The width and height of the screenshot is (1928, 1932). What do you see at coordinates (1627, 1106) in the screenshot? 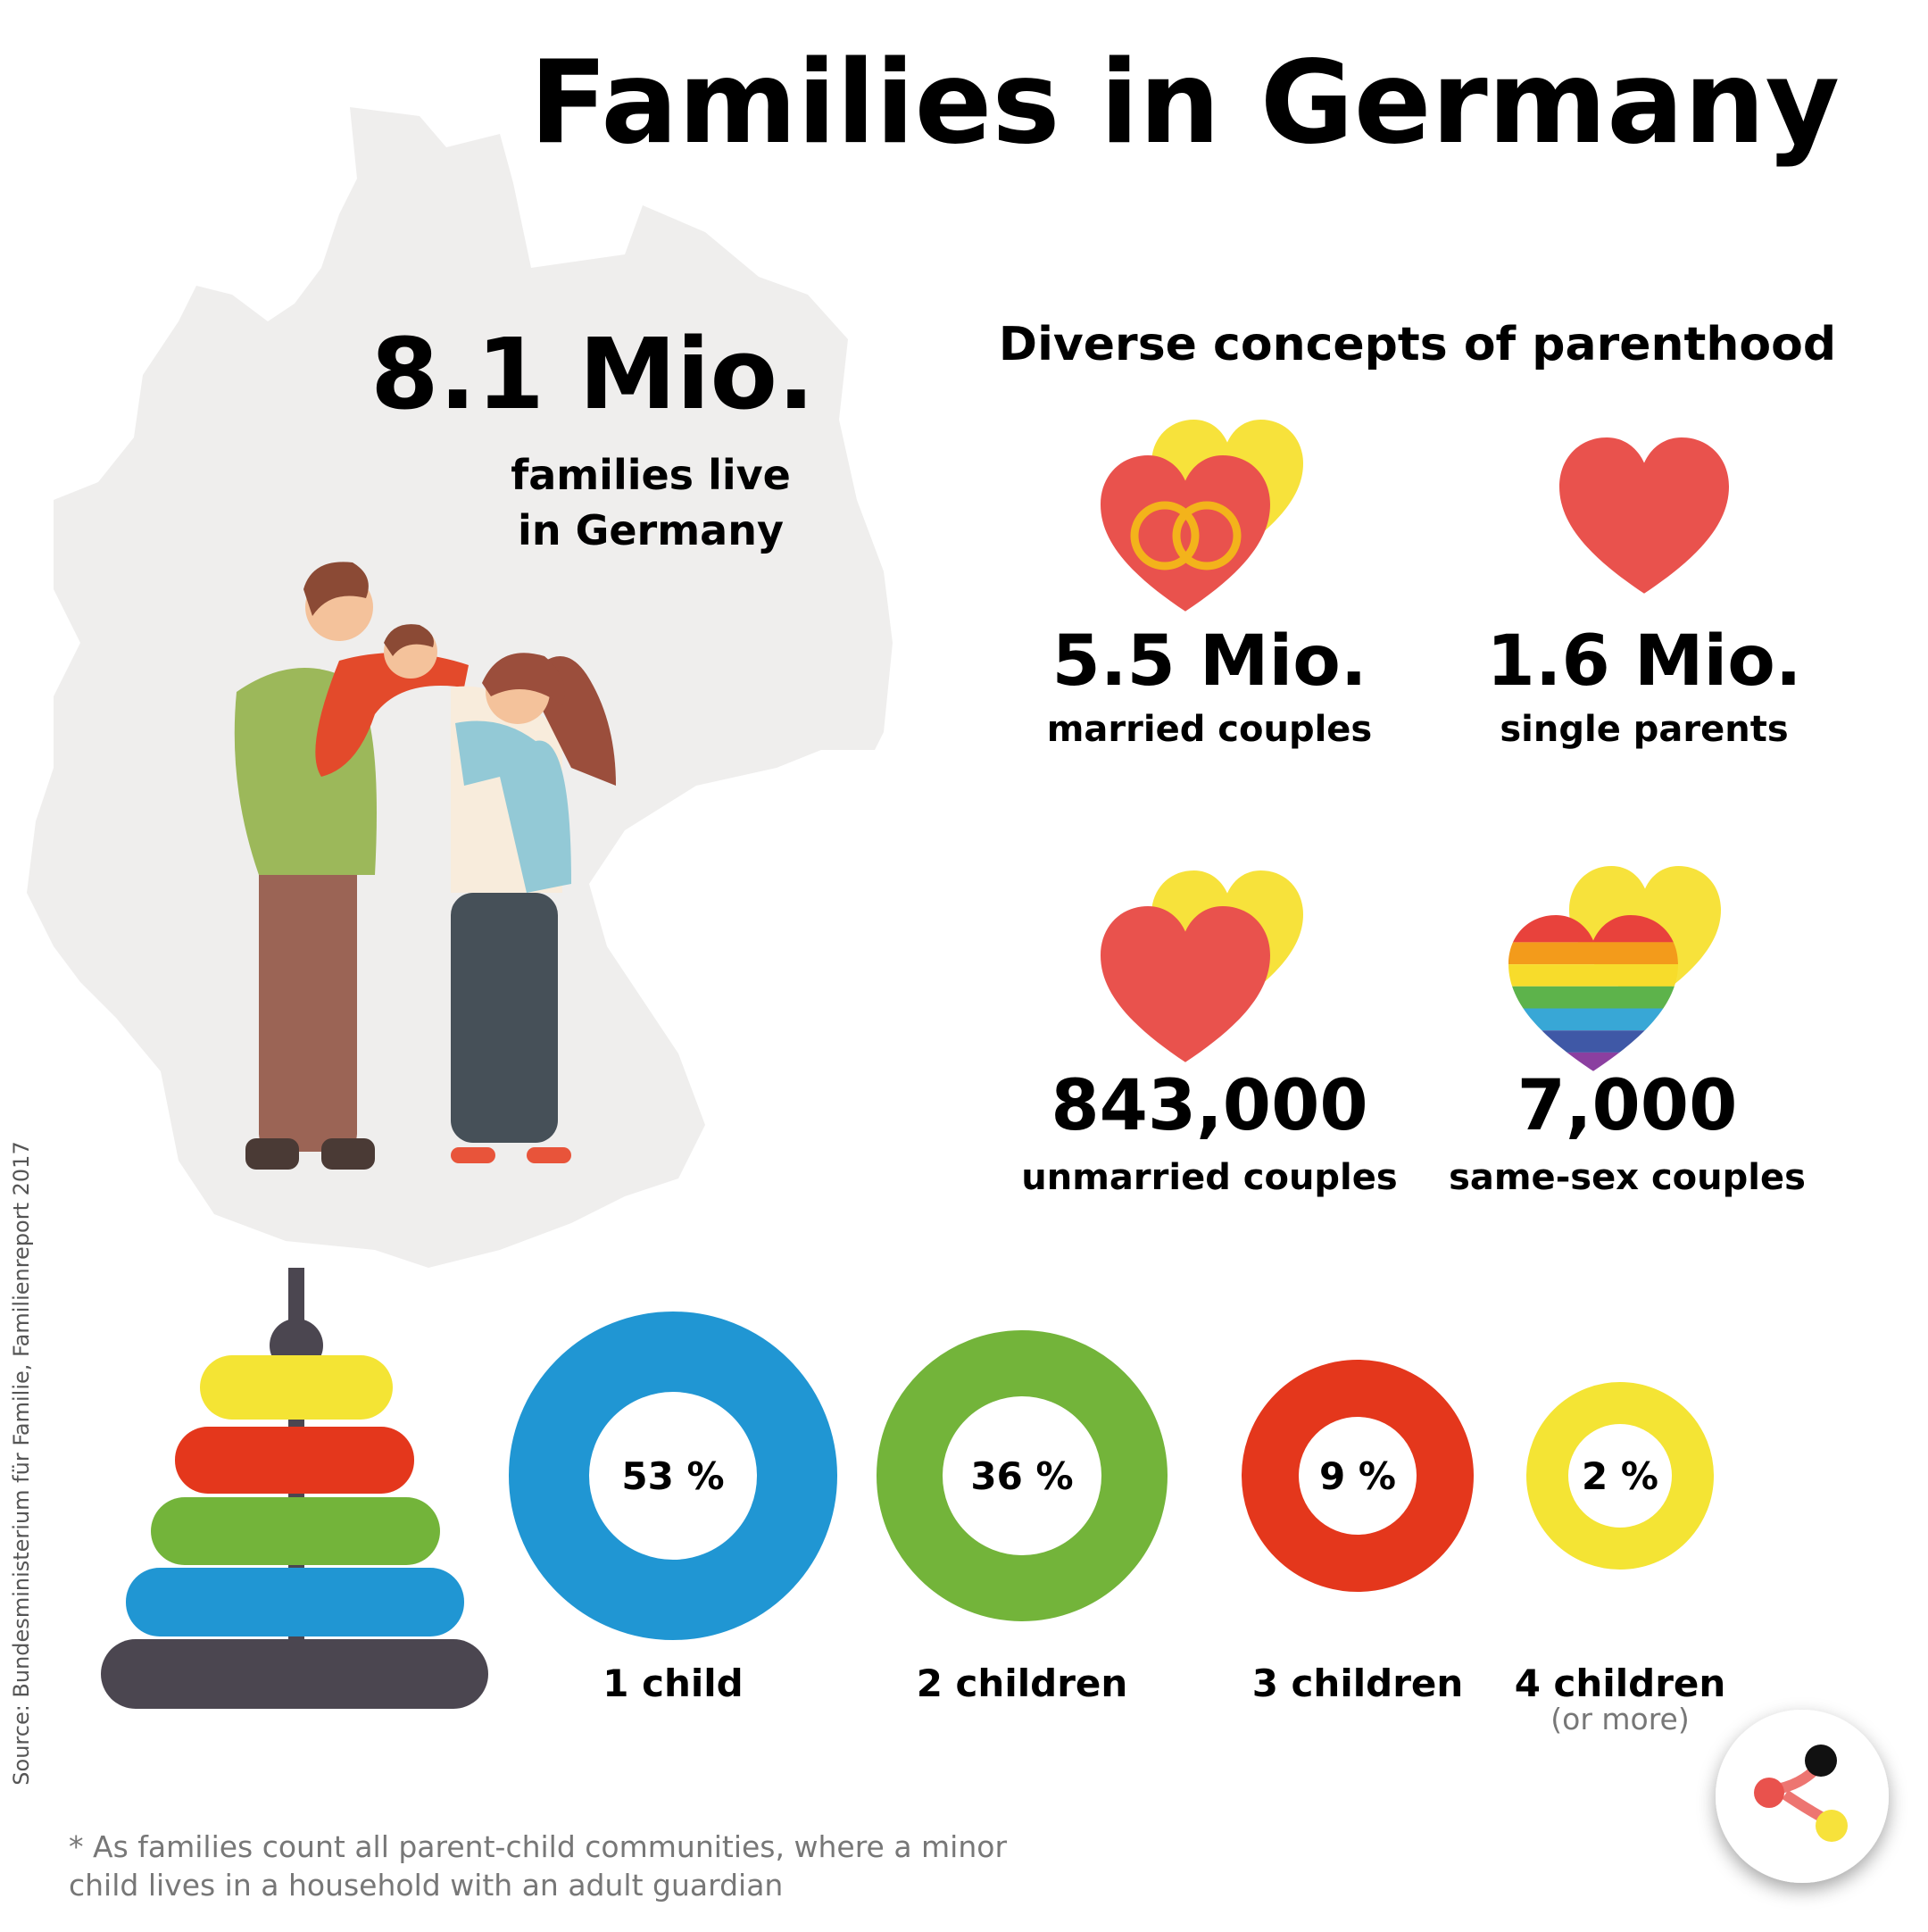
I see `stat-value: 7,000` at bounding box center [1627, 1106].